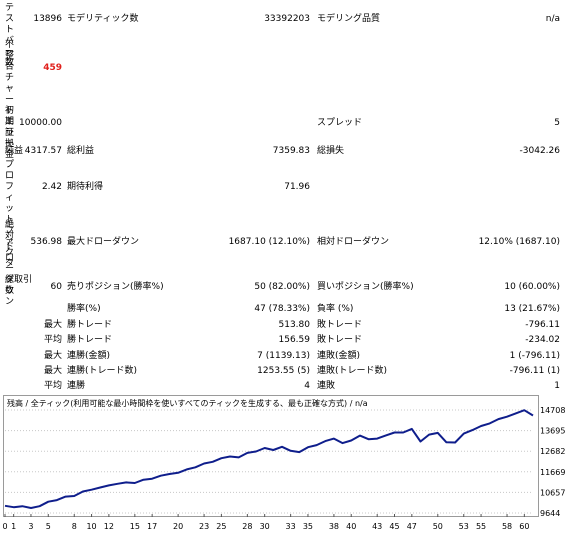 This screenshot has width=573, height=547. What do you see at coordinates (48, 526) in the screenshot?
I see `x-tick-label: 5` at bounding box center [48, 526].